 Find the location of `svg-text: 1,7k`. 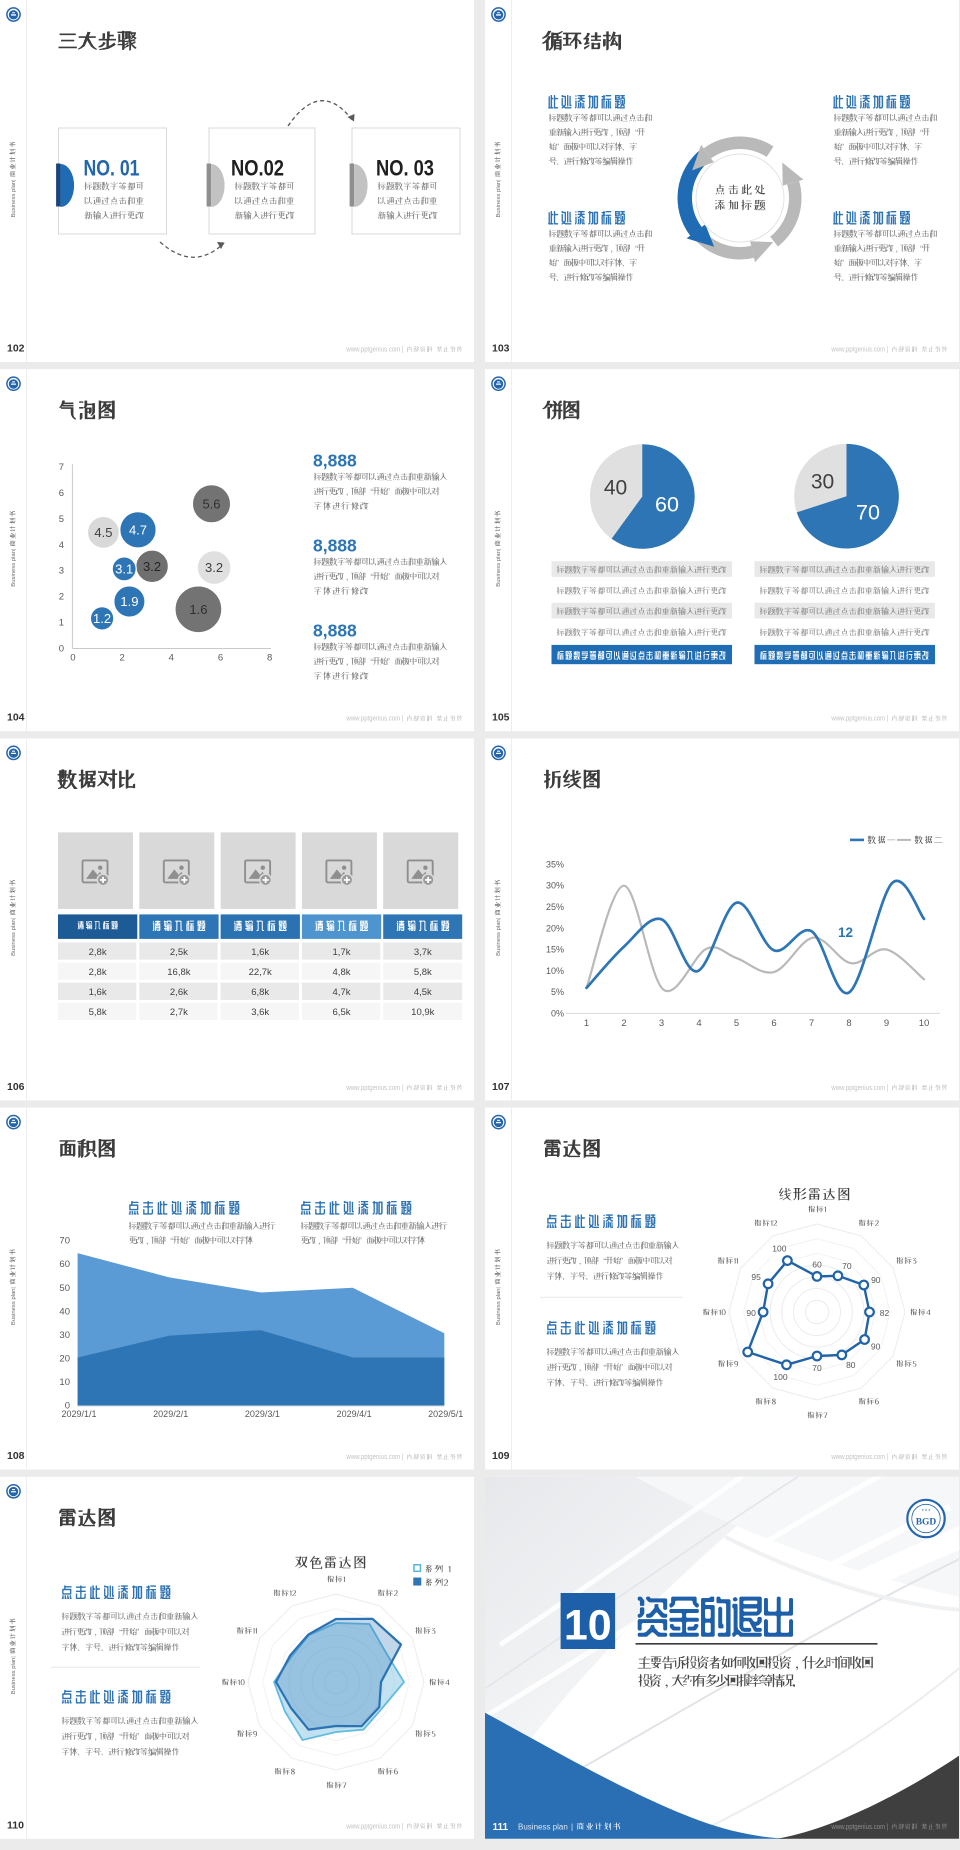

svg-text: 1,7k is located at coordinates (342, 952).